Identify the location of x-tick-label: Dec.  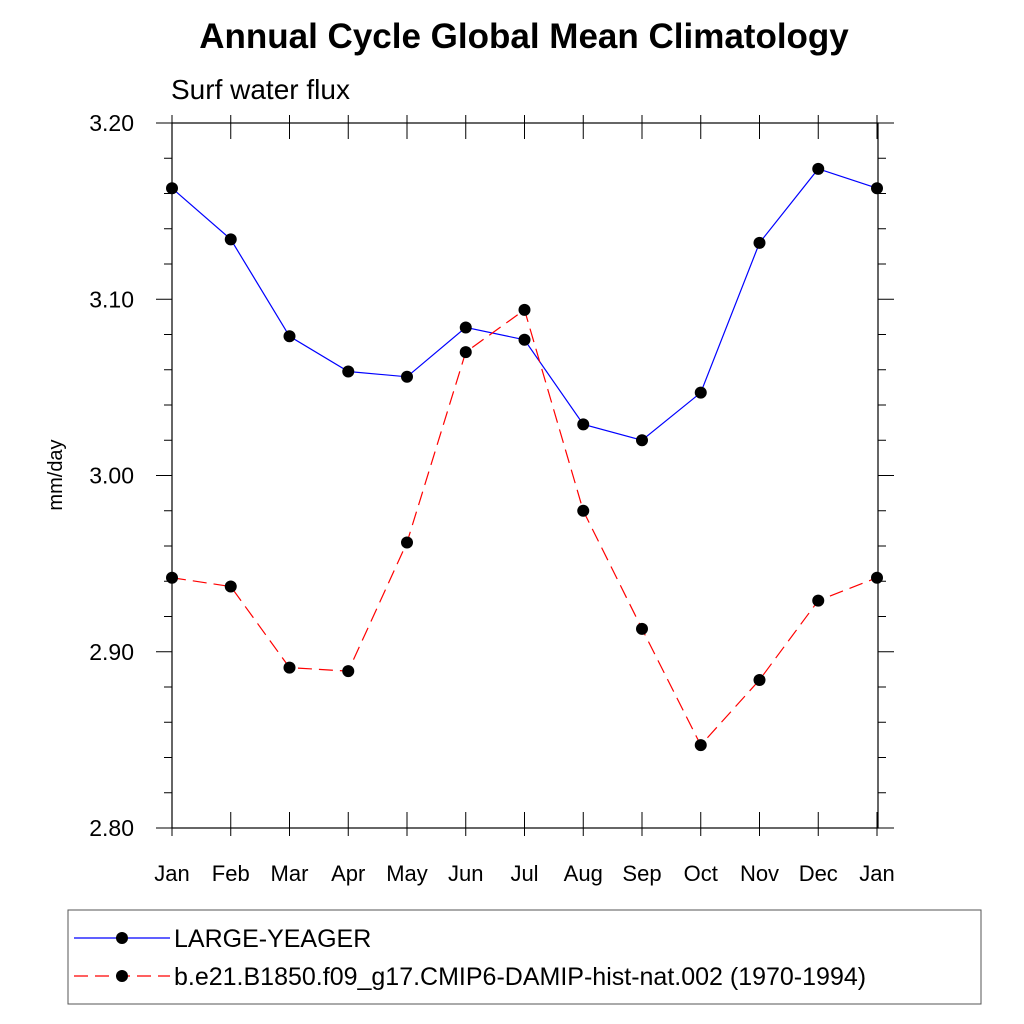
(818, 873).